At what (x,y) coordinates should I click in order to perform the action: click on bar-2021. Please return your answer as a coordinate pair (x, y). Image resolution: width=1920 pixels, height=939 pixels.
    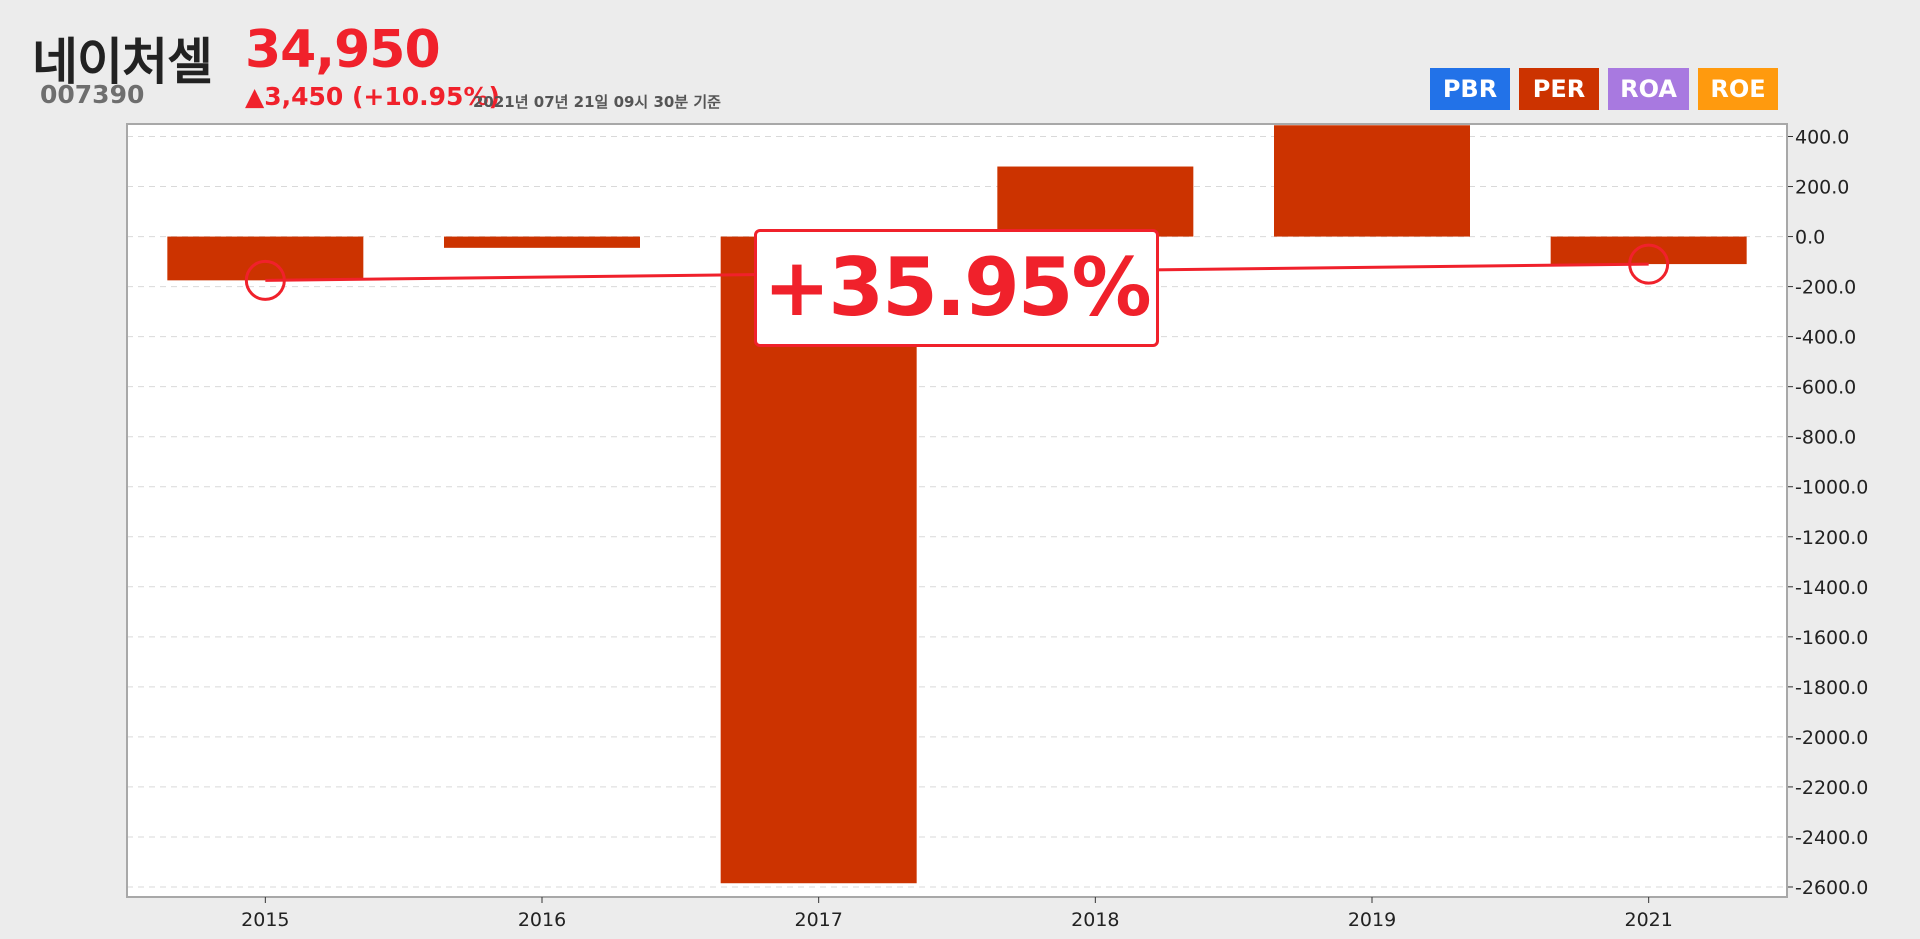
    Looking at the image, I should click on (1648, 250).